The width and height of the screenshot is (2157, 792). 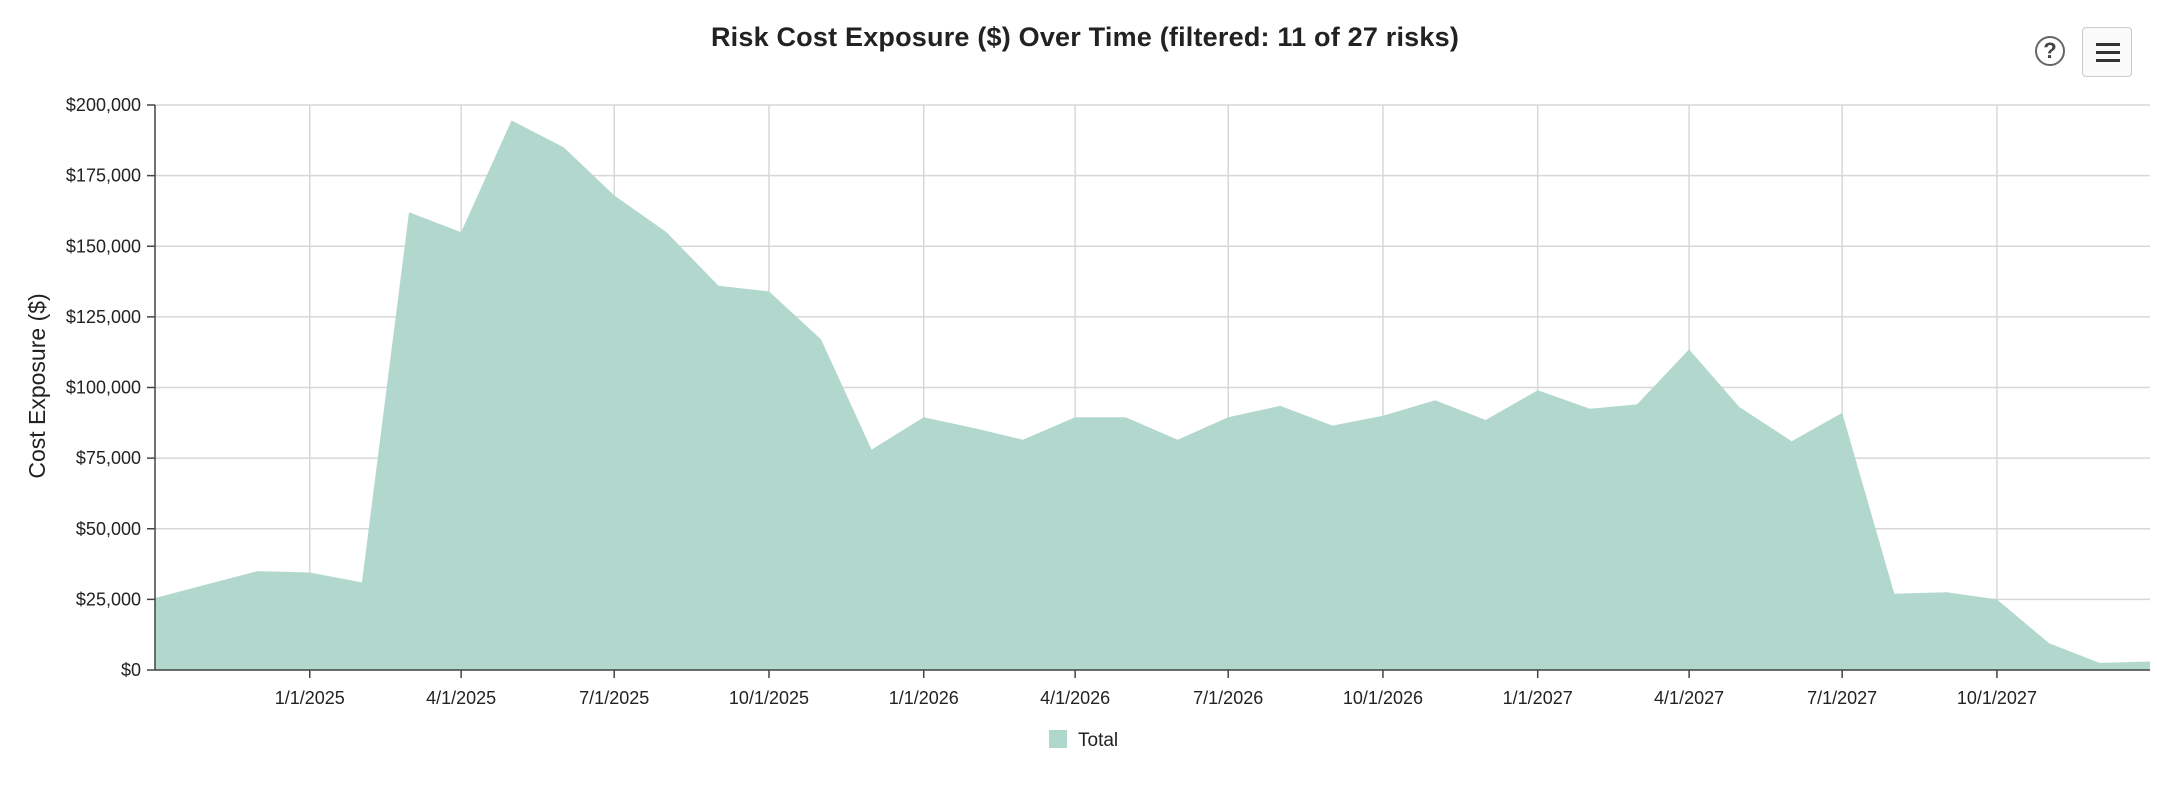 I want to click on help-button: ?, so click(x=2050, y=51).